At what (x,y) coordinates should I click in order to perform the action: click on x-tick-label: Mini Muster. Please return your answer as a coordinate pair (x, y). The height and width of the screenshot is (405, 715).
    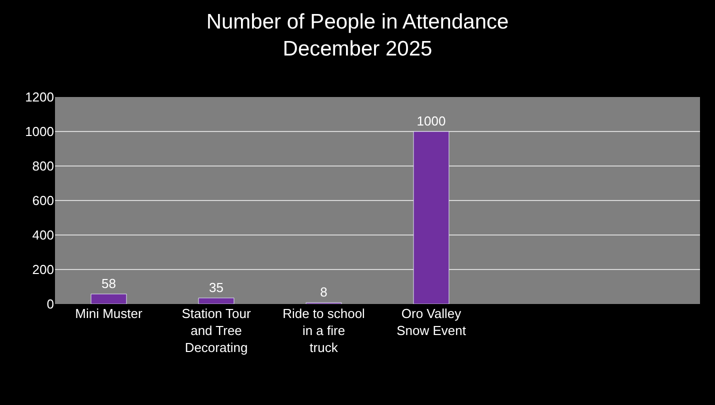
    Looking at the image, I should click on (109, 313).